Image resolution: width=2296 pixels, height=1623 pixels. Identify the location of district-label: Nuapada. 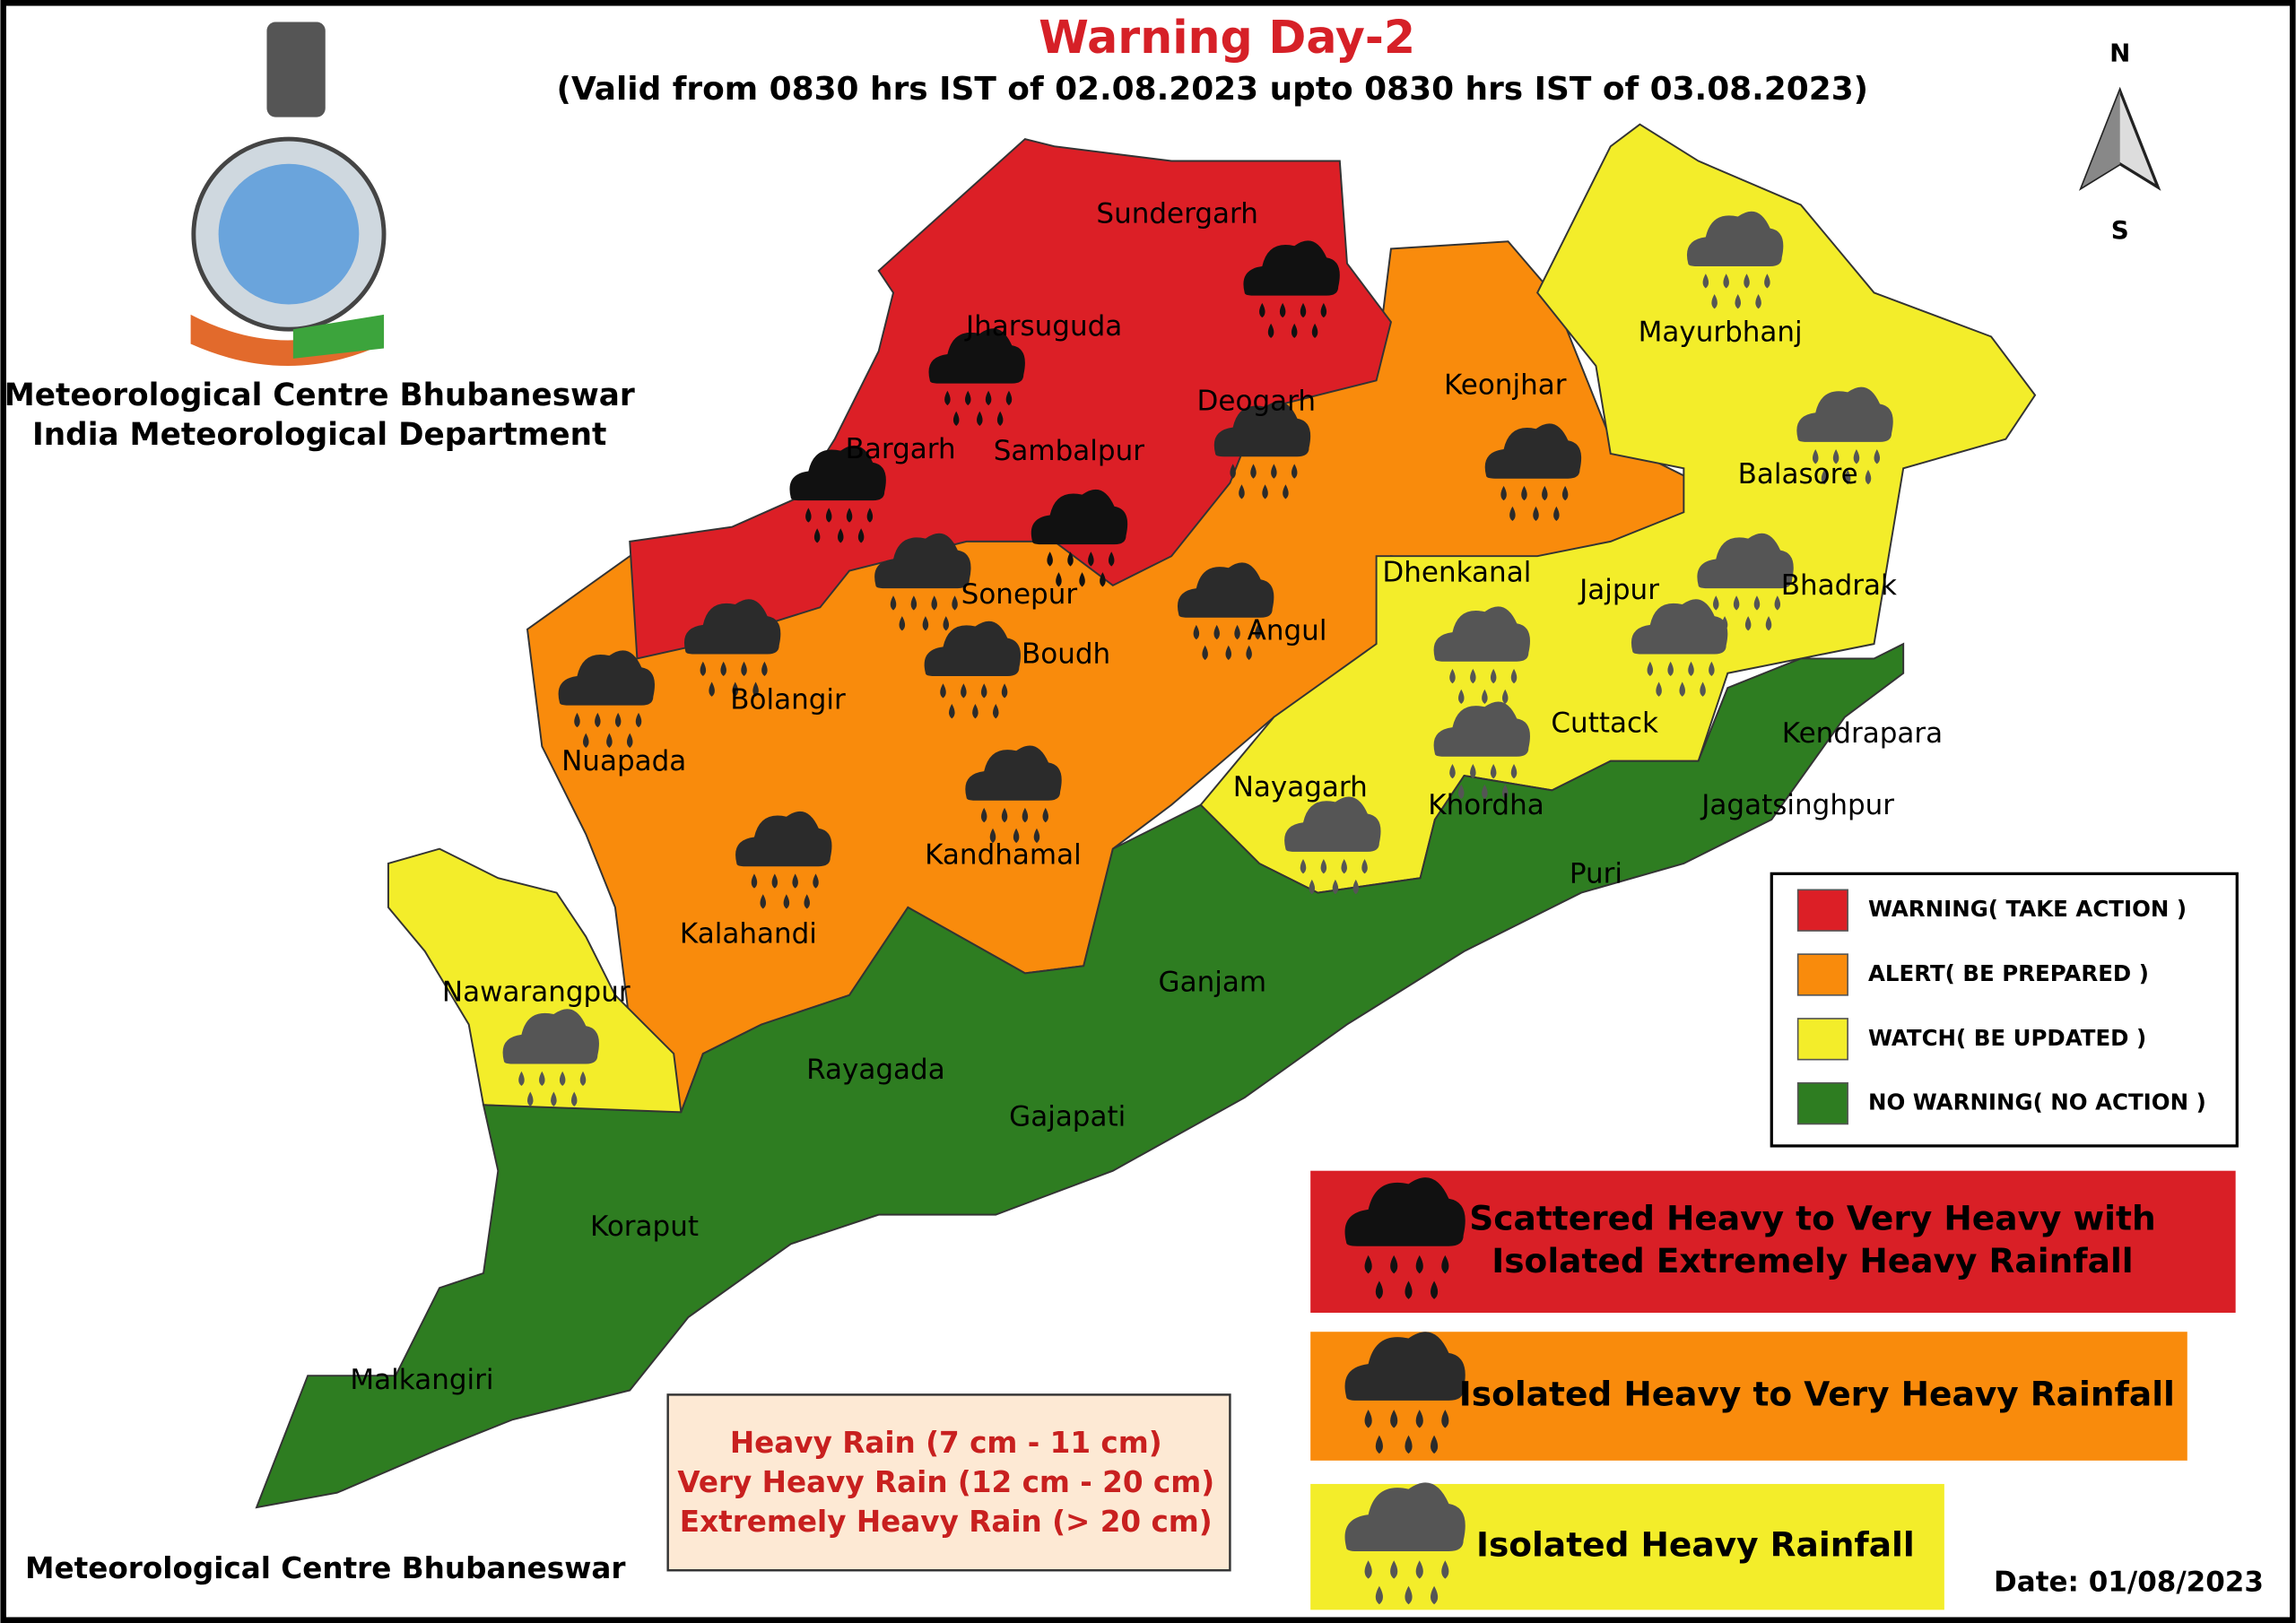
(623, 761).